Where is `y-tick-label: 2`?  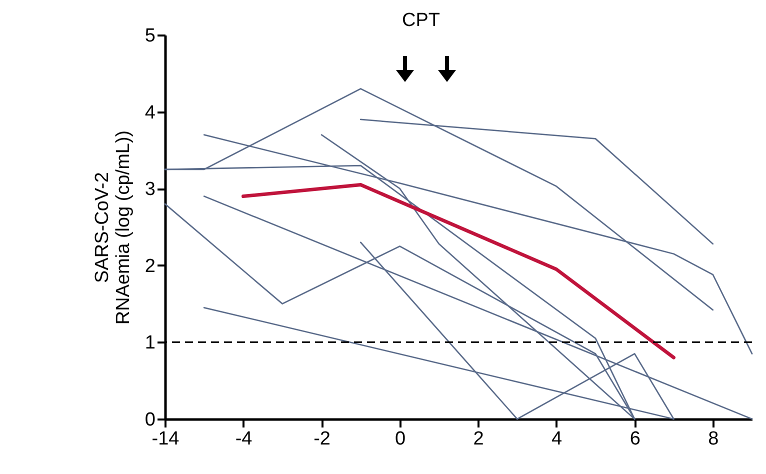 y-tick-label: 2 is located at coordinates (150, 266).